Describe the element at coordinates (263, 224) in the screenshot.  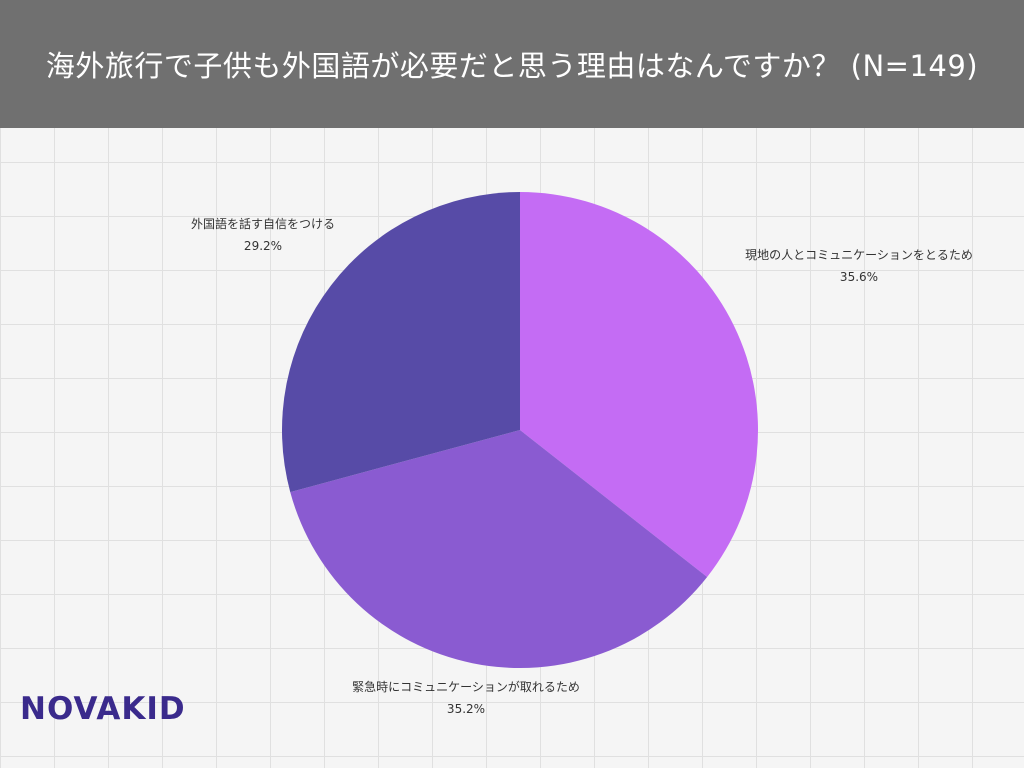
I see `slice-label-text: 外国語を話す自信をつける` at that location.